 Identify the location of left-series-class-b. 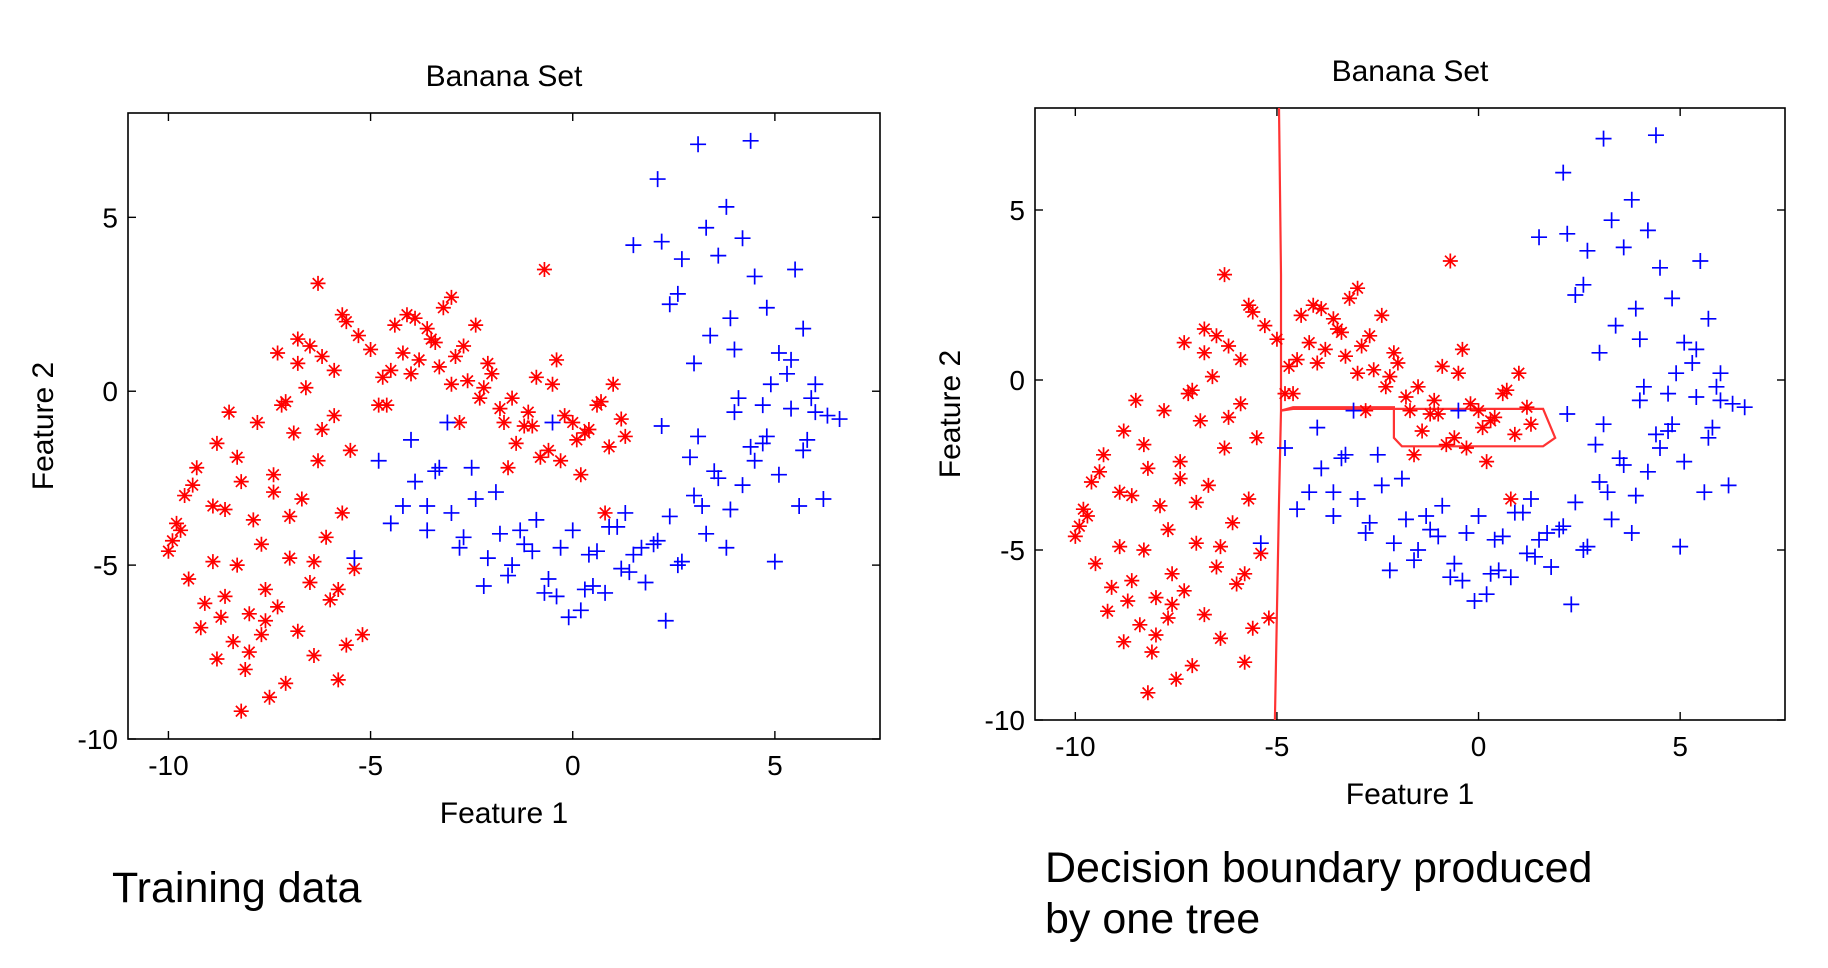
(597, 380).